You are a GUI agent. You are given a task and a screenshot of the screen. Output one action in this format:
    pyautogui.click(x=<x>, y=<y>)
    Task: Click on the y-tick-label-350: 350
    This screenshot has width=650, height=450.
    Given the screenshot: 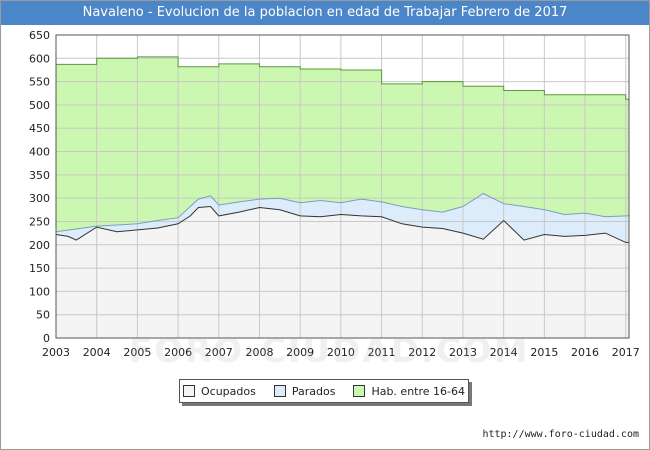 What is the action you would take?
    pyautogui.click(x=39, y=175)
    